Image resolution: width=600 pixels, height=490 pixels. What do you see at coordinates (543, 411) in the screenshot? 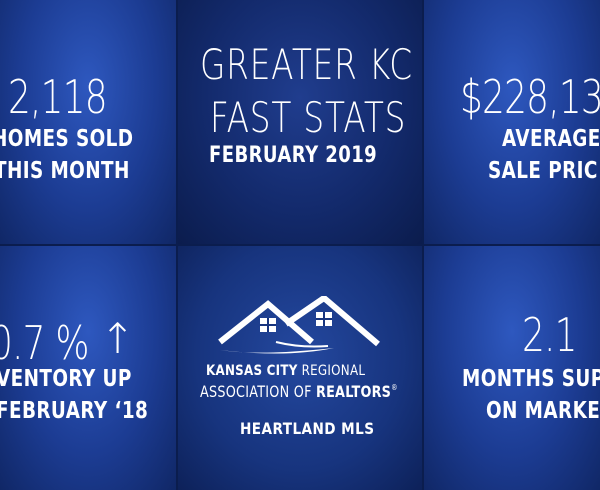
I see `months-supply-label-2: ON MARKET` at bounding box center [543, 411].